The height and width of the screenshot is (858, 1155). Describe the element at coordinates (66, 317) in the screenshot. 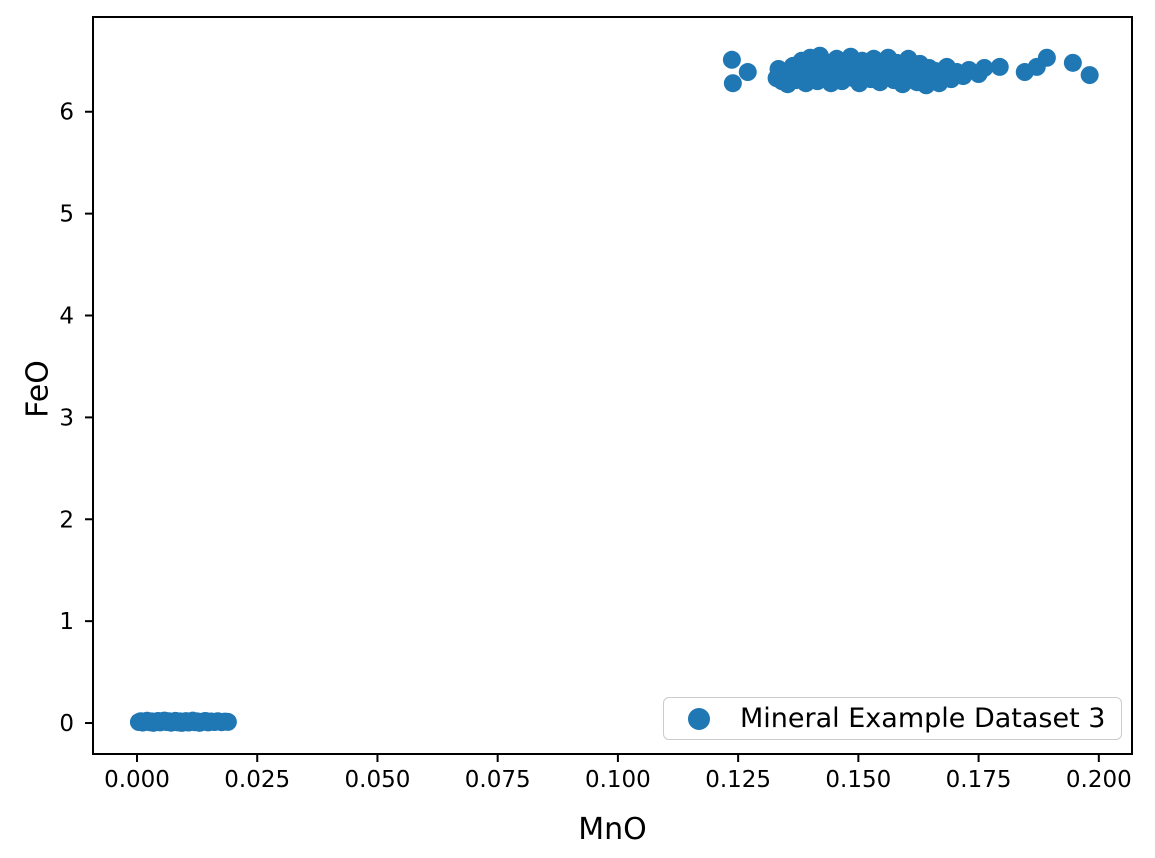

I see `y-tick-label: 4` at that location.